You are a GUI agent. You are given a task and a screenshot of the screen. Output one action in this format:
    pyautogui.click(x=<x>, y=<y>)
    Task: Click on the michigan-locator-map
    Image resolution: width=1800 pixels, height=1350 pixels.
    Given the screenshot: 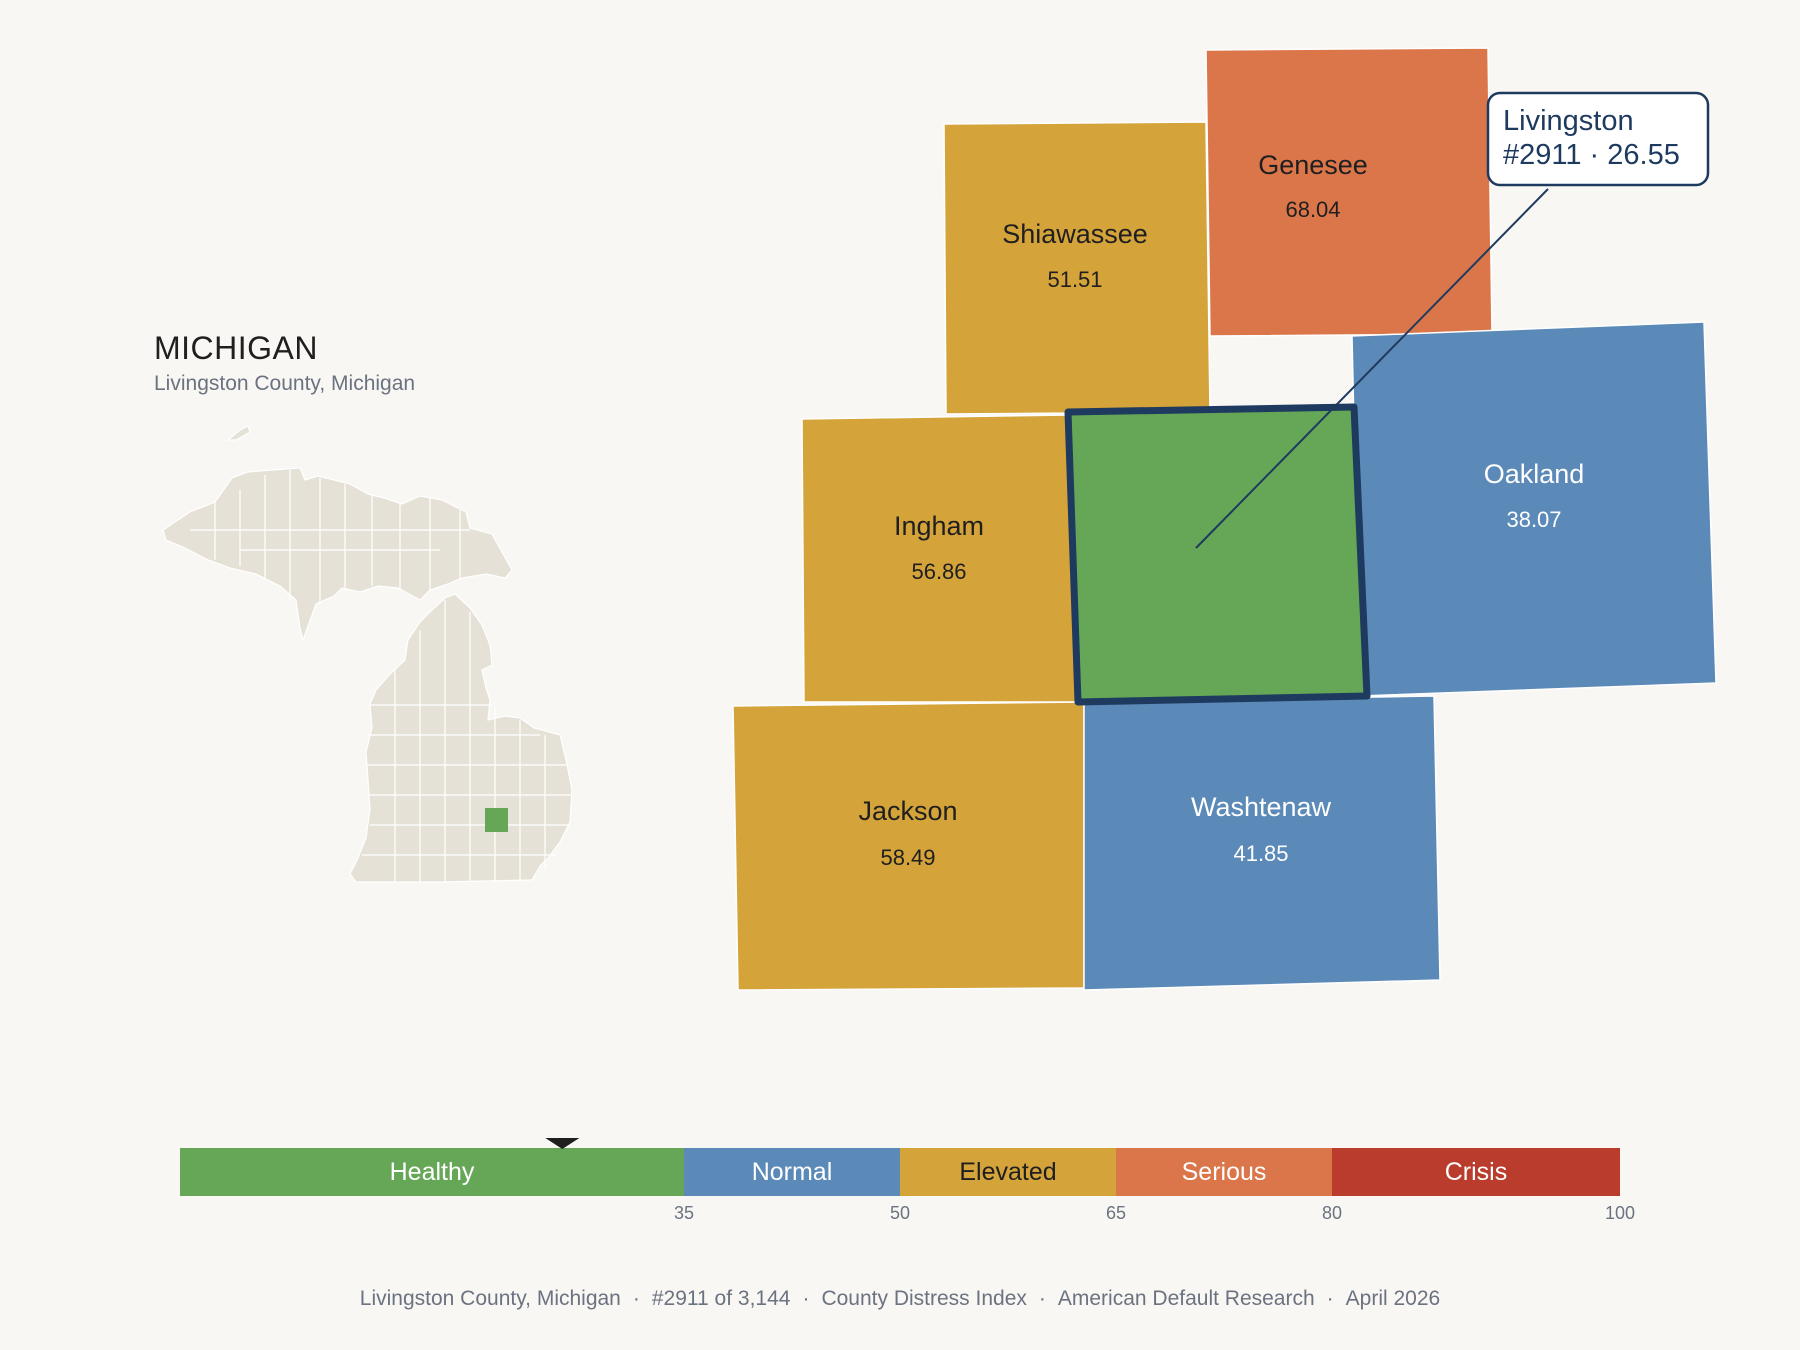 What is the action you would take?
    pyautogui.click(x=367, y=654)
    